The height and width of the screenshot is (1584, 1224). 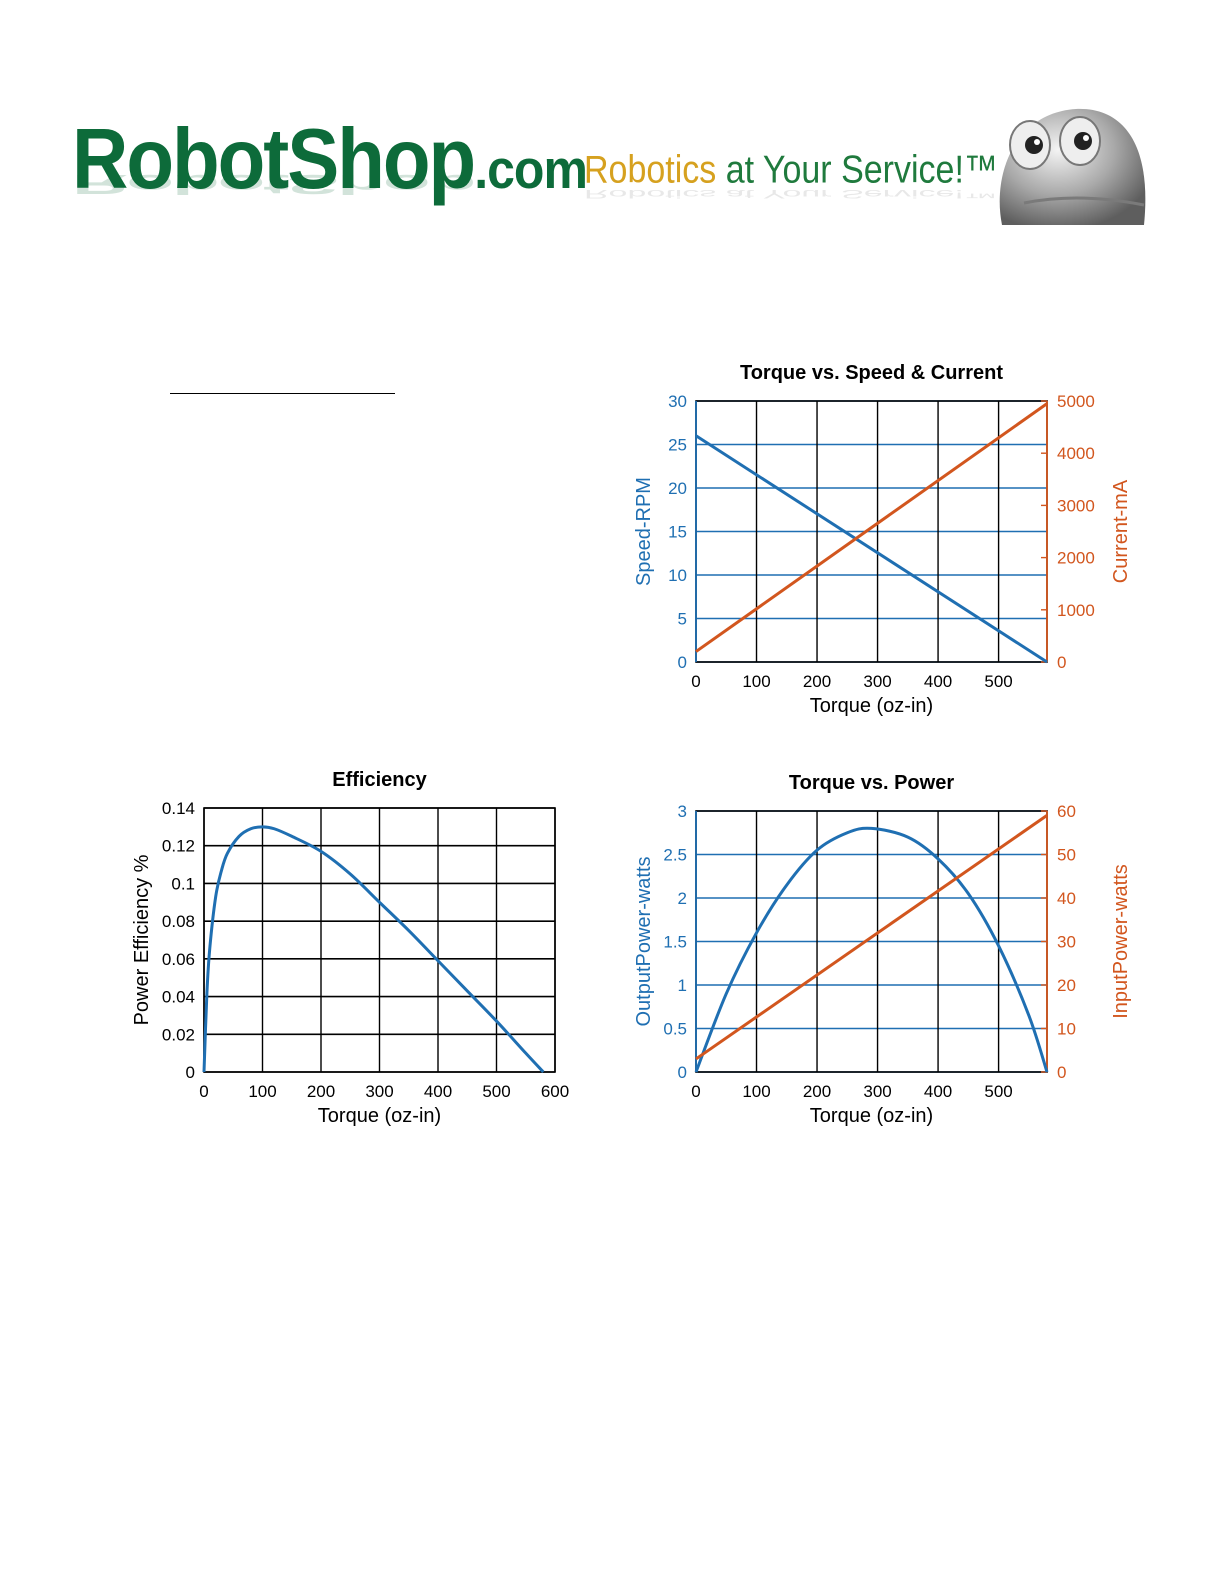 I want to click on y-tick-label: 0.14, so click(x=178, y=808).